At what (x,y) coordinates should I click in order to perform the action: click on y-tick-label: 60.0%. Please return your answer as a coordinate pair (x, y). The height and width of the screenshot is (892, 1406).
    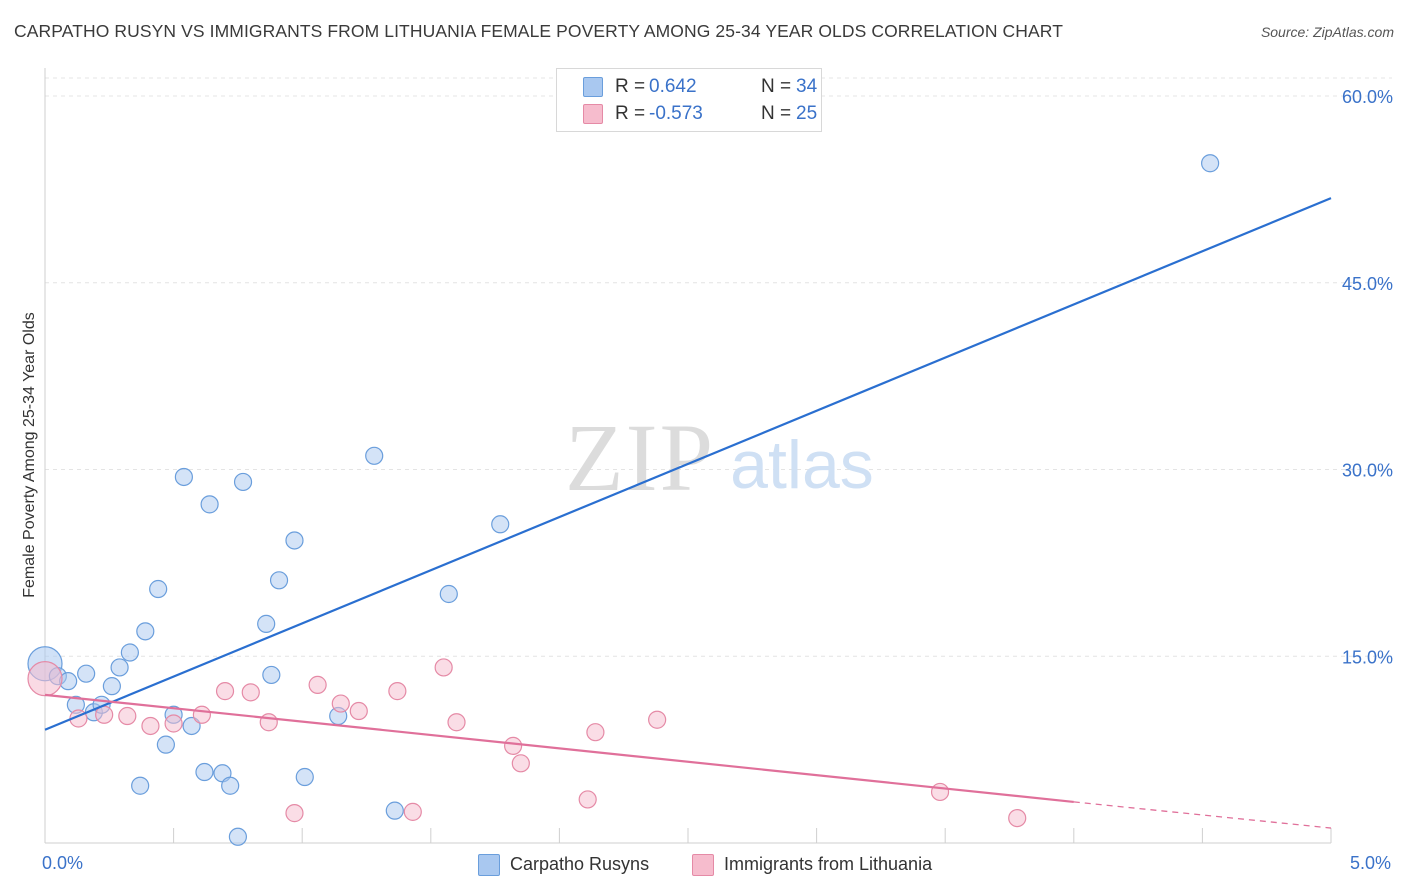
    Looking at the image, I should click on (1367, 97).